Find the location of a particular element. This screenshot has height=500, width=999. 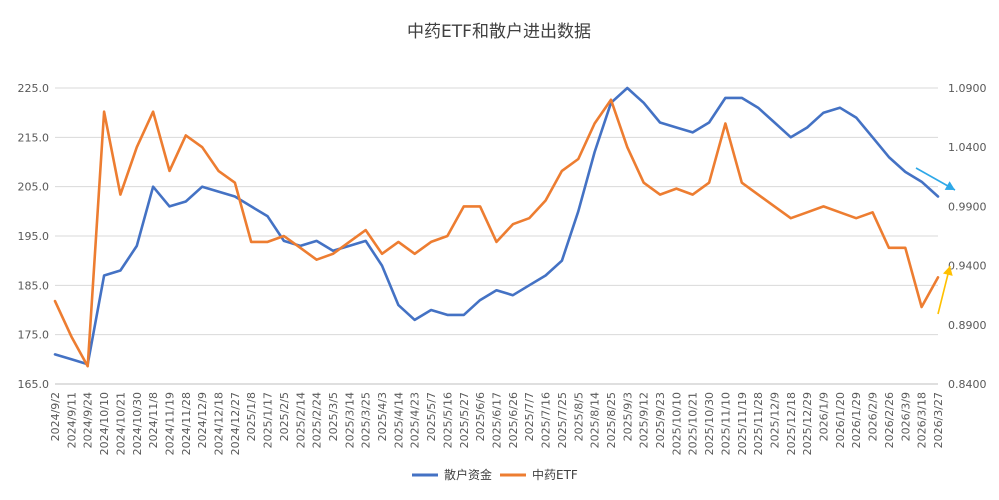

x-tick-label: 2025/5/7 is located at coordinates (431, 416).